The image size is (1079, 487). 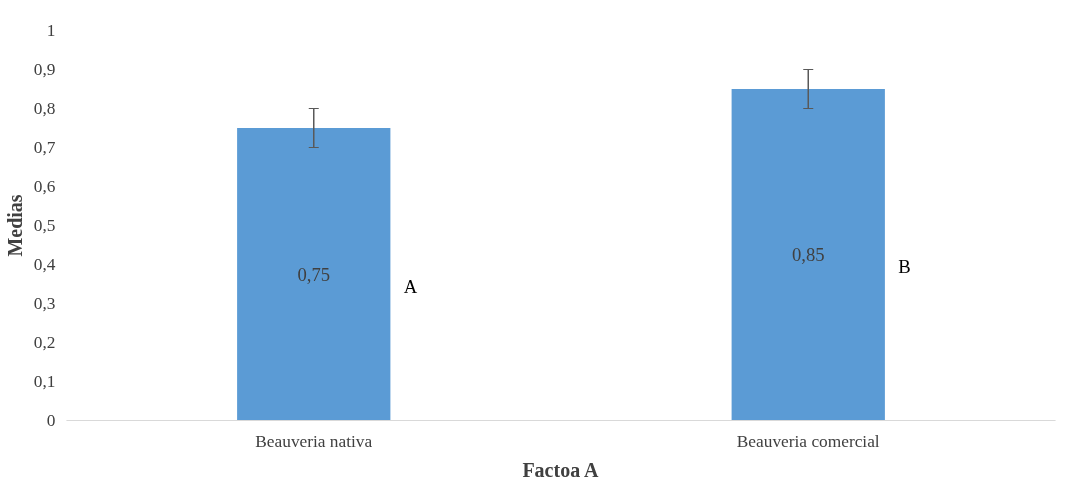 What do you see at coordinates (808, 441) in the screenshot?
I see `x-tick-label: Beauveria comercial` at bounding box center [808, 441].